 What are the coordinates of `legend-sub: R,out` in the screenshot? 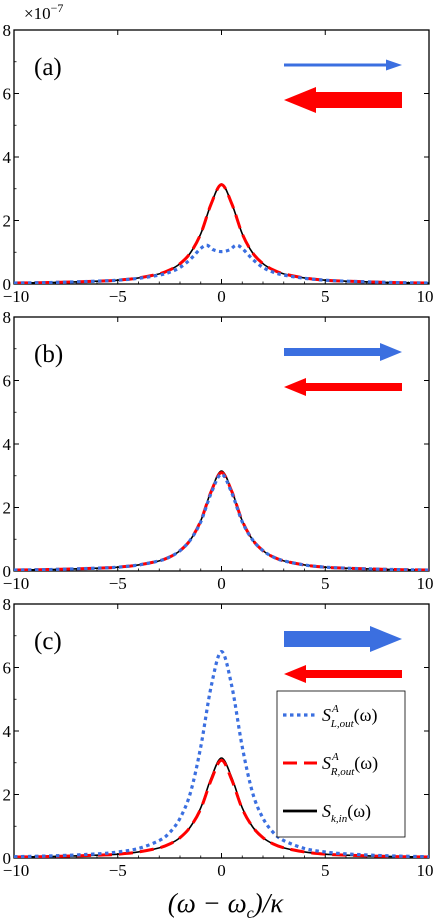 It's located at (342, 772).